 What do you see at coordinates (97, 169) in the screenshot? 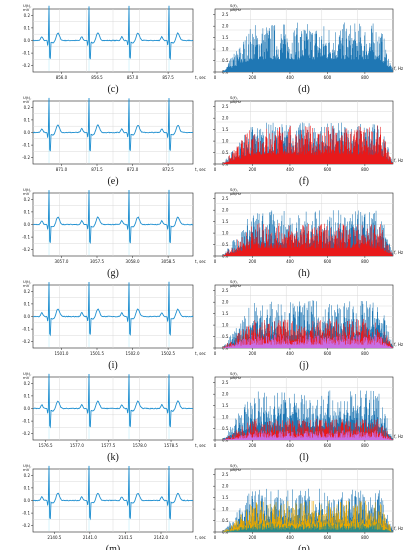
I see `x-tick-label: 871.5` at bounding box center [97, 169].